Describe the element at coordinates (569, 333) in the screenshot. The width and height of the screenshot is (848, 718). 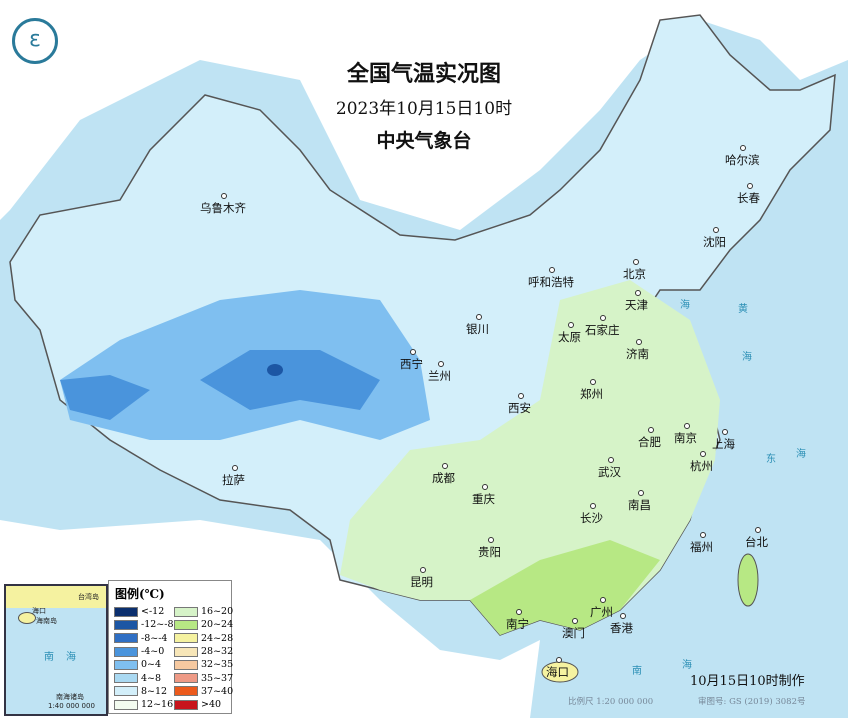
I see `city-label: 太原` at that location.